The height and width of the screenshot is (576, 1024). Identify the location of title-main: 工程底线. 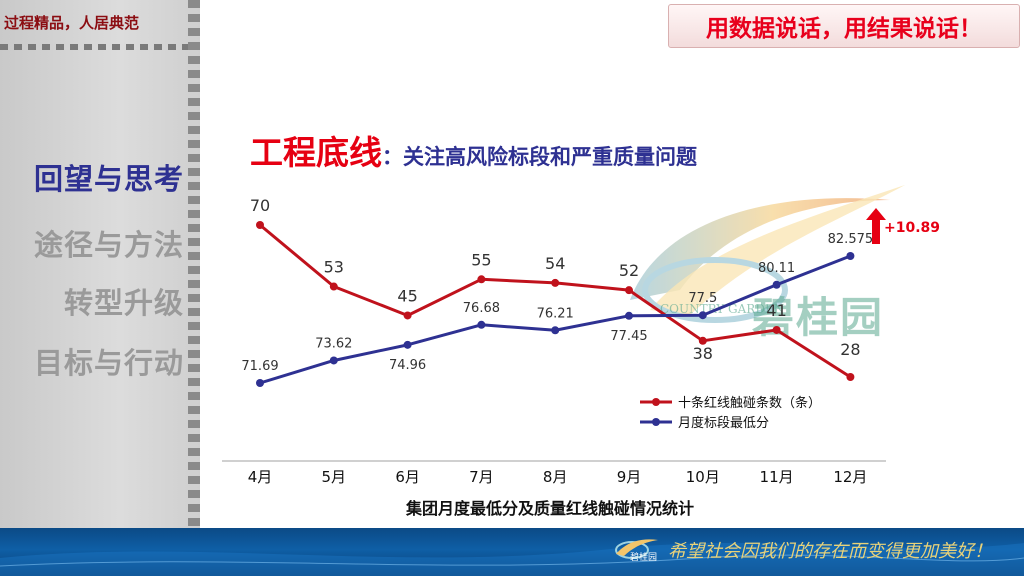
(316, 152).